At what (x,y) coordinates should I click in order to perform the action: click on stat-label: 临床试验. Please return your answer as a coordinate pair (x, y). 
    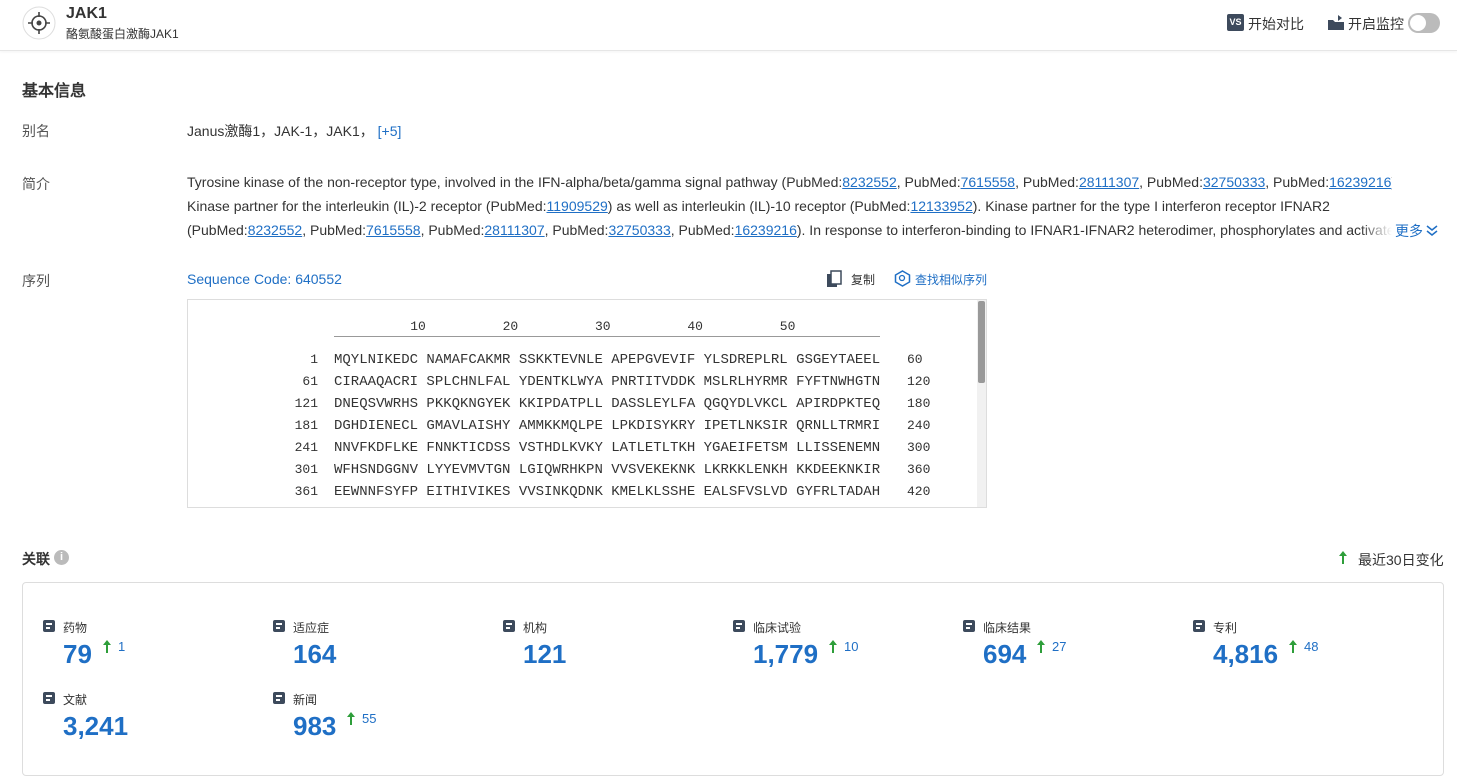
    Looking at the image, I should click on (777, 628).